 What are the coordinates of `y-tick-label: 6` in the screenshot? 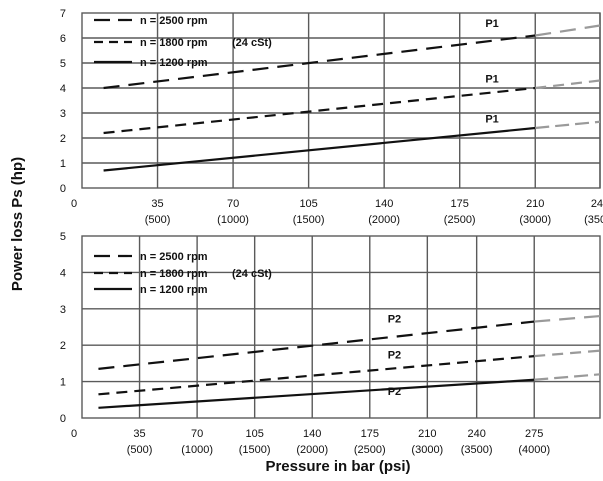 It's located at (63, 39).